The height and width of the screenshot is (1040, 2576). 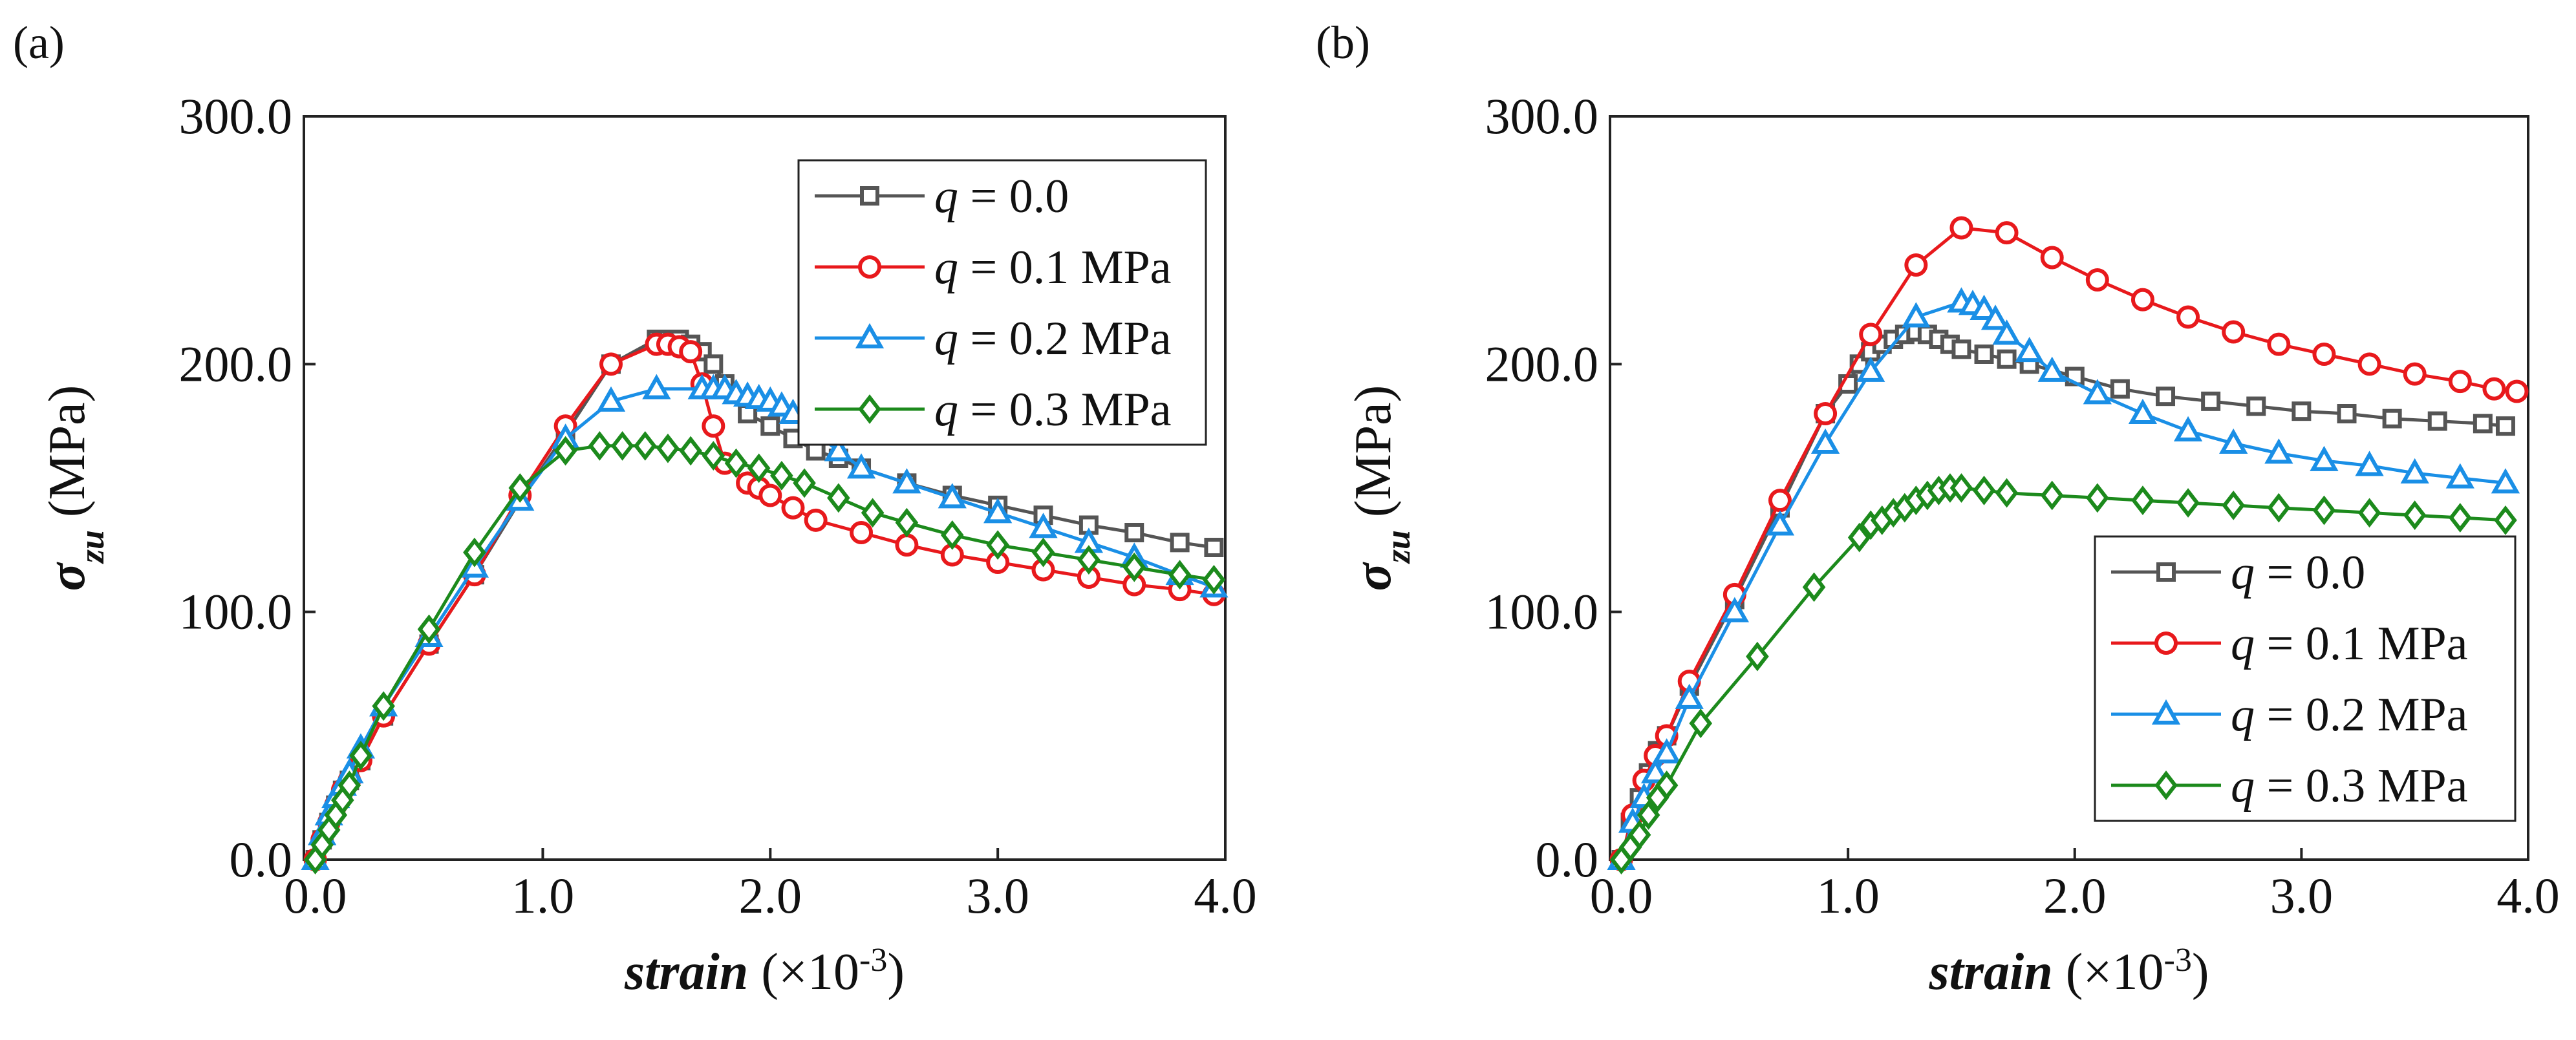 I want to click on legend-label-rest: = 0.3 MPa, so click(x=1065, y=409).